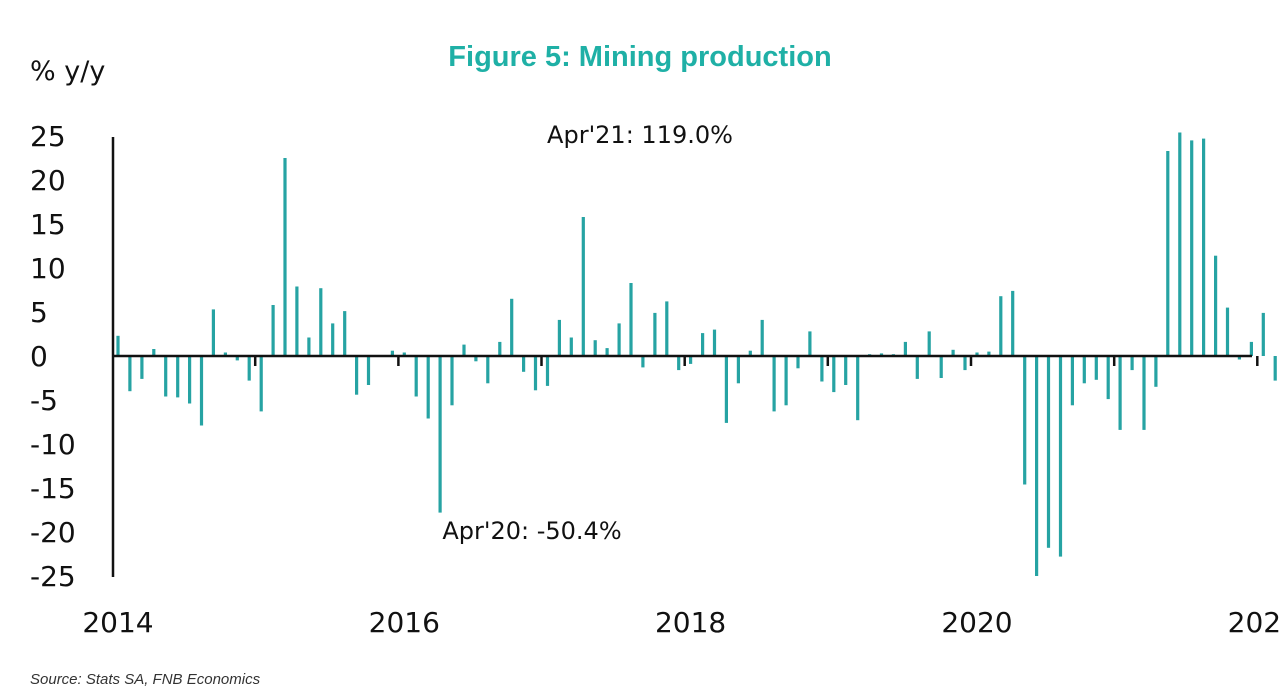 The image size is (1280, 700). What do you see at coordinates (639, 57) in the screenshot?
I see `chart-title: Figure 5: Mining production` at bounding box center [639, 57].